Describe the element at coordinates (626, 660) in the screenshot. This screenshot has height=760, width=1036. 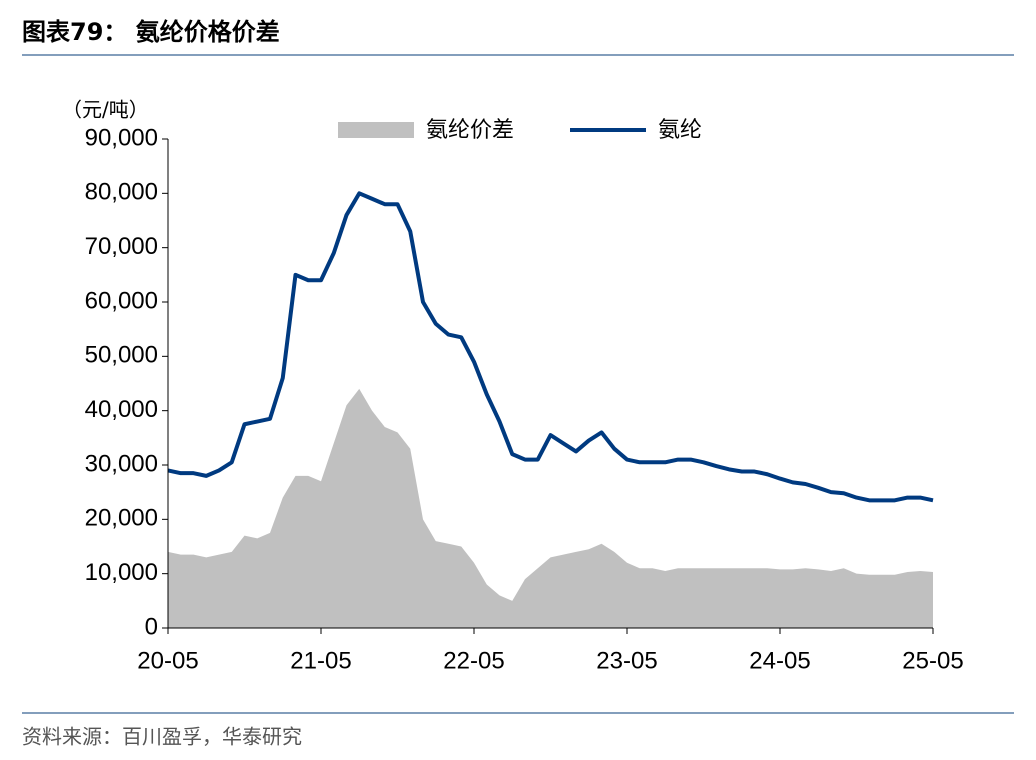
I see `x-tick-label: 23-05` at that location.